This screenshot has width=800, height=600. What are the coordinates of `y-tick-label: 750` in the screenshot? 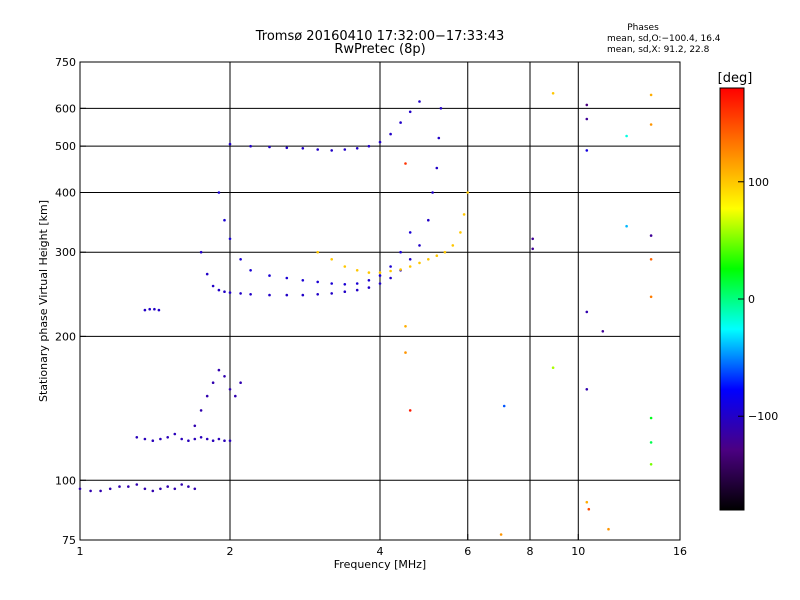 It's located at (65, 62).